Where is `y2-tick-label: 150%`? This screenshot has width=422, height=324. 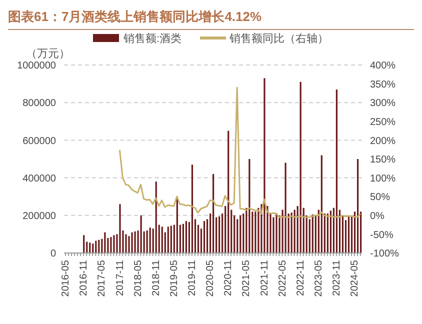 y2-tick-label: 150% is located at coordinates (383, 160).